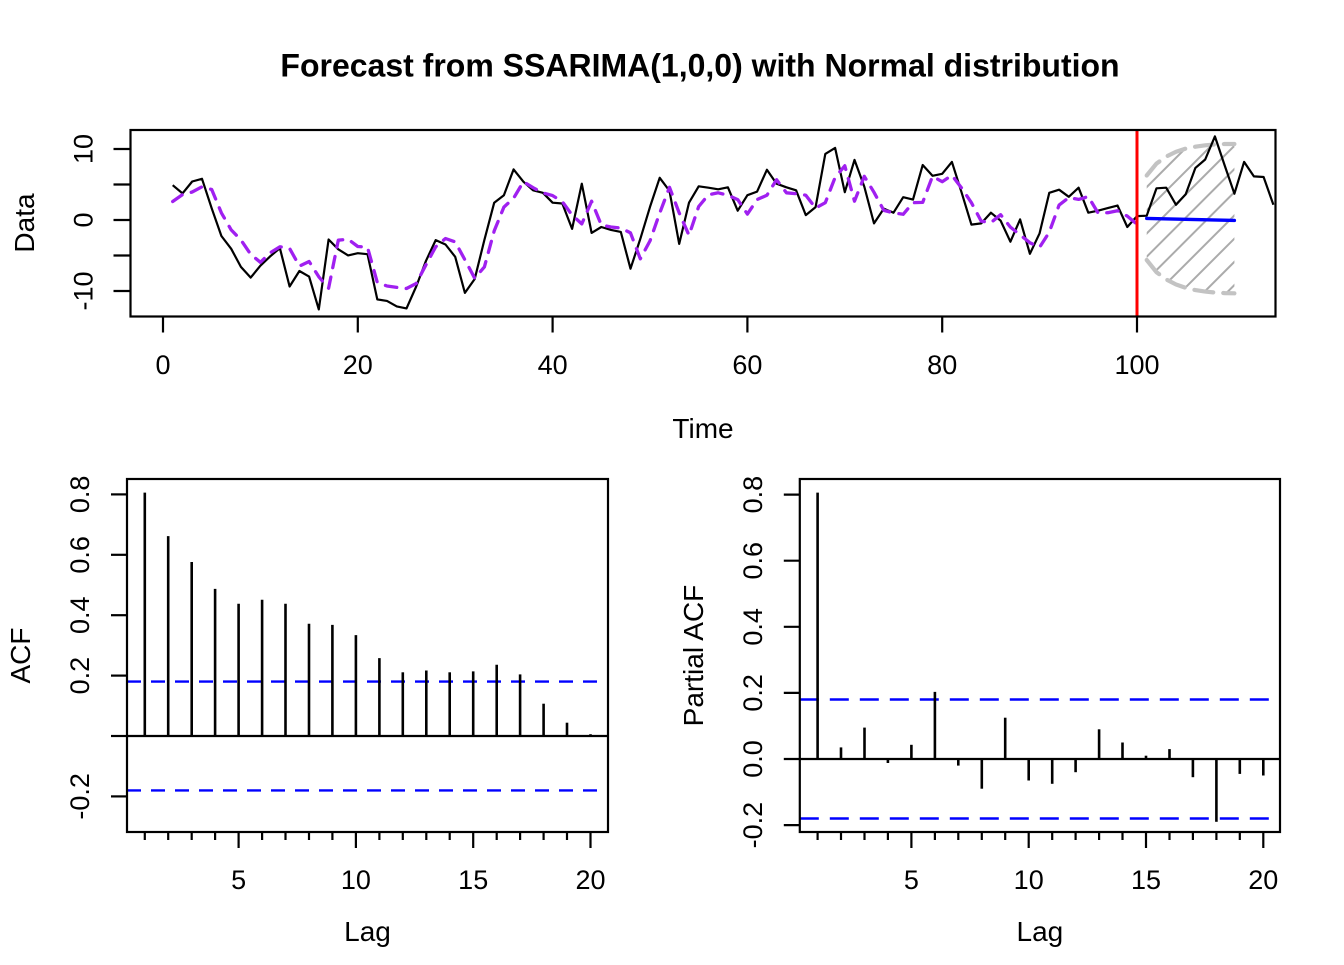 The width and height of the screenshot is (1344, 965). What do you see at coordinates (753, 759) in the screenshot?
I see `svg-text: 0.0` at bounding box center [753, 759].